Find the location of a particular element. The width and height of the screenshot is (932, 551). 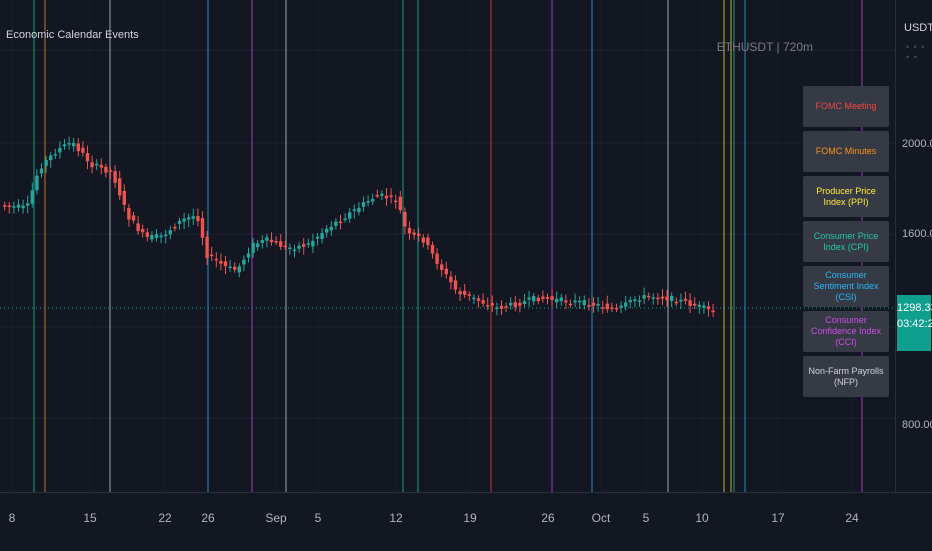

legend-cpi: Consumer Price Index (CPI) is located at coordinates (846, 241).